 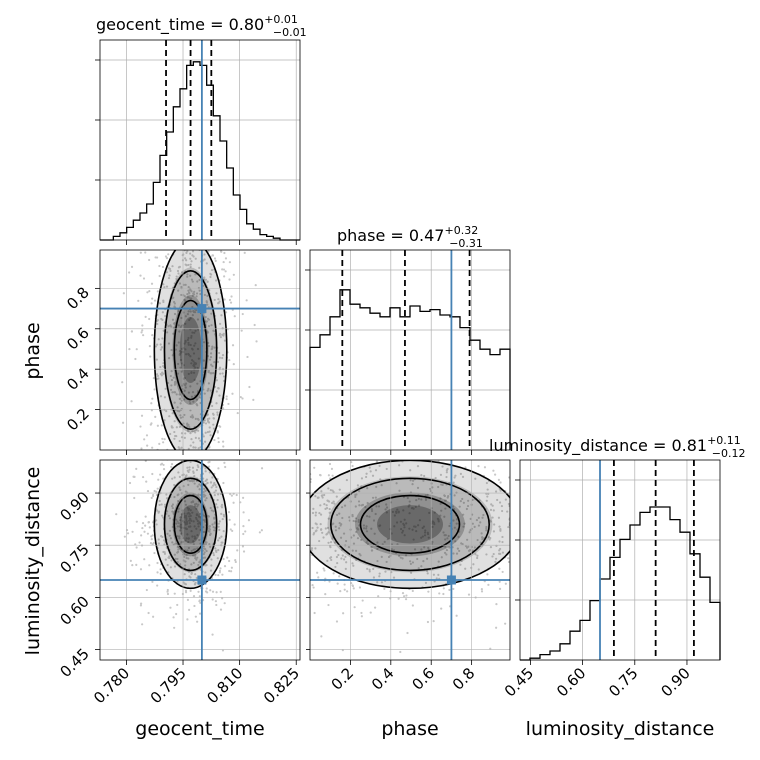 I want to click on panel-frame, so click(x=410, y=560).